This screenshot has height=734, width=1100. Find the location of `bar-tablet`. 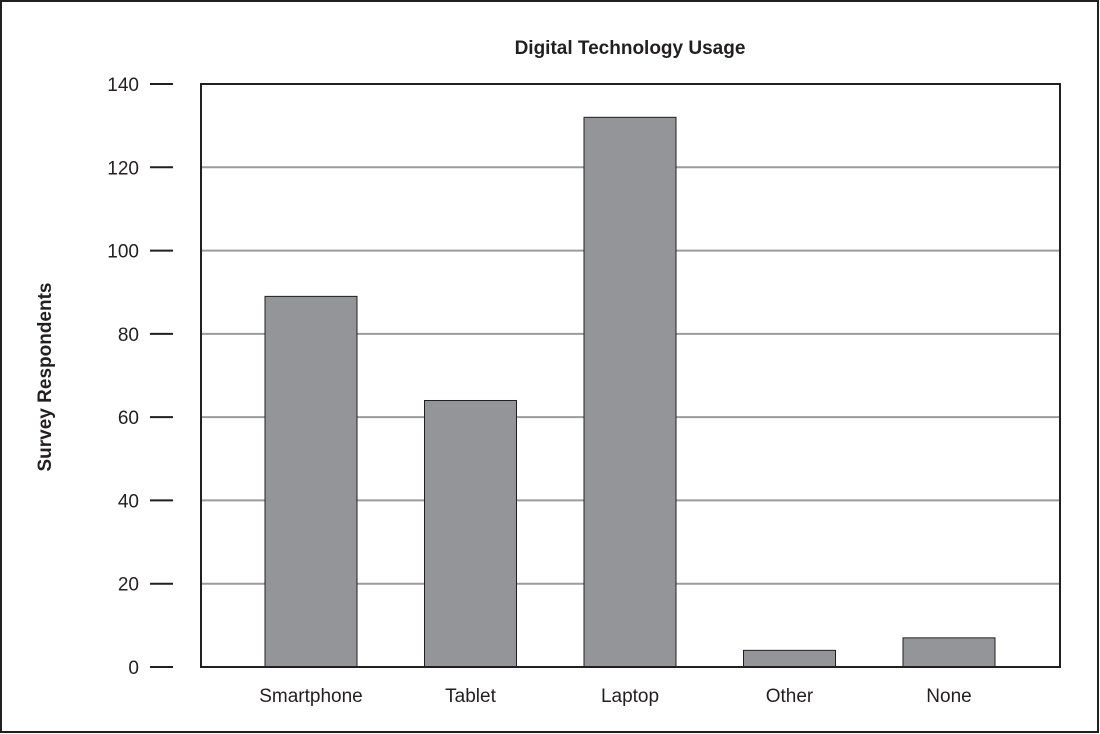

bar-tablet is located at coordinates (470, 533).